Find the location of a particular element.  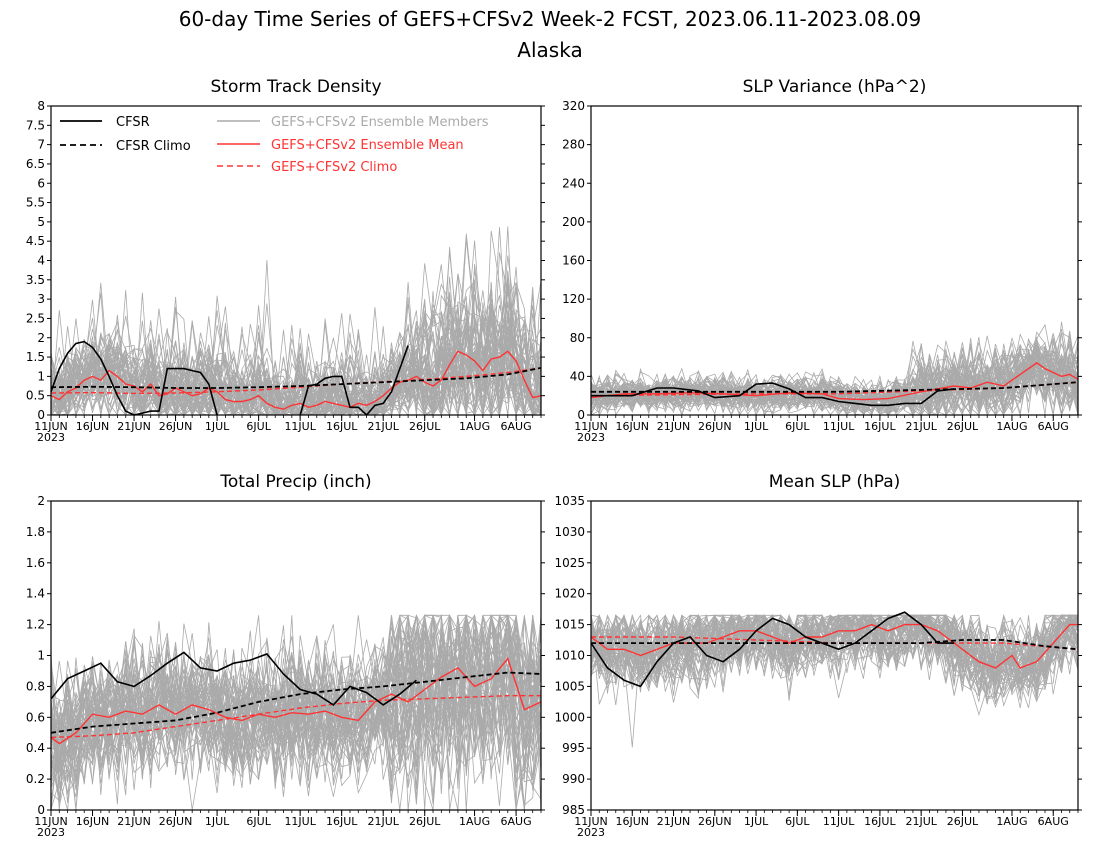

y-tick-label: 1010 is located at coordinates (569, 656).